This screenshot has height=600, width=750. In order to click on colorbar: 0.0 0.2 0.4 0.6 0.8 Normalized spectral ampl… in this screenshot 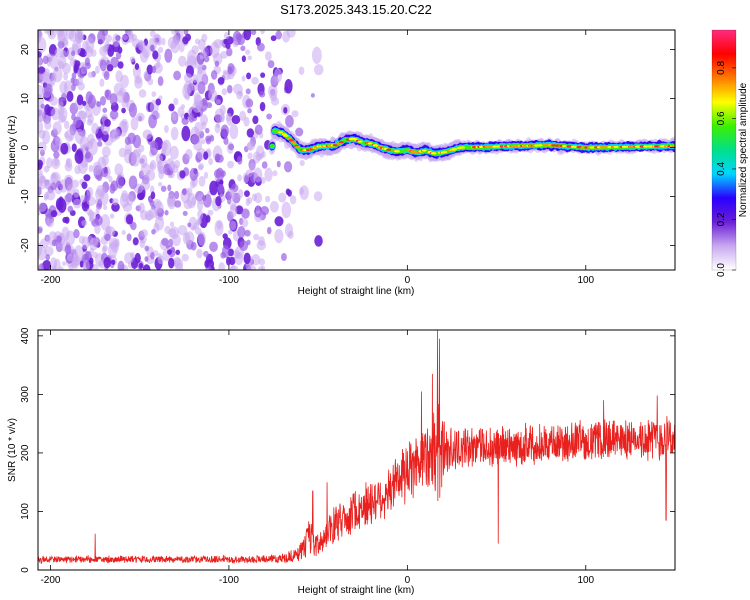, I will do `click(730, 153)`.